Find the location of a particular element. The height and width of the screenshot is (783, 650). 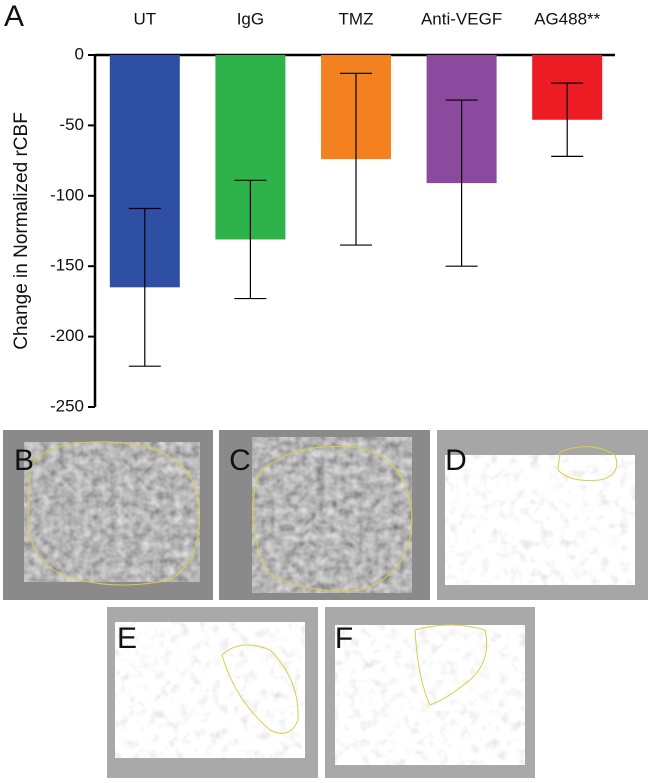

y-tick-label: -50 is located at coordinates (71, 124).